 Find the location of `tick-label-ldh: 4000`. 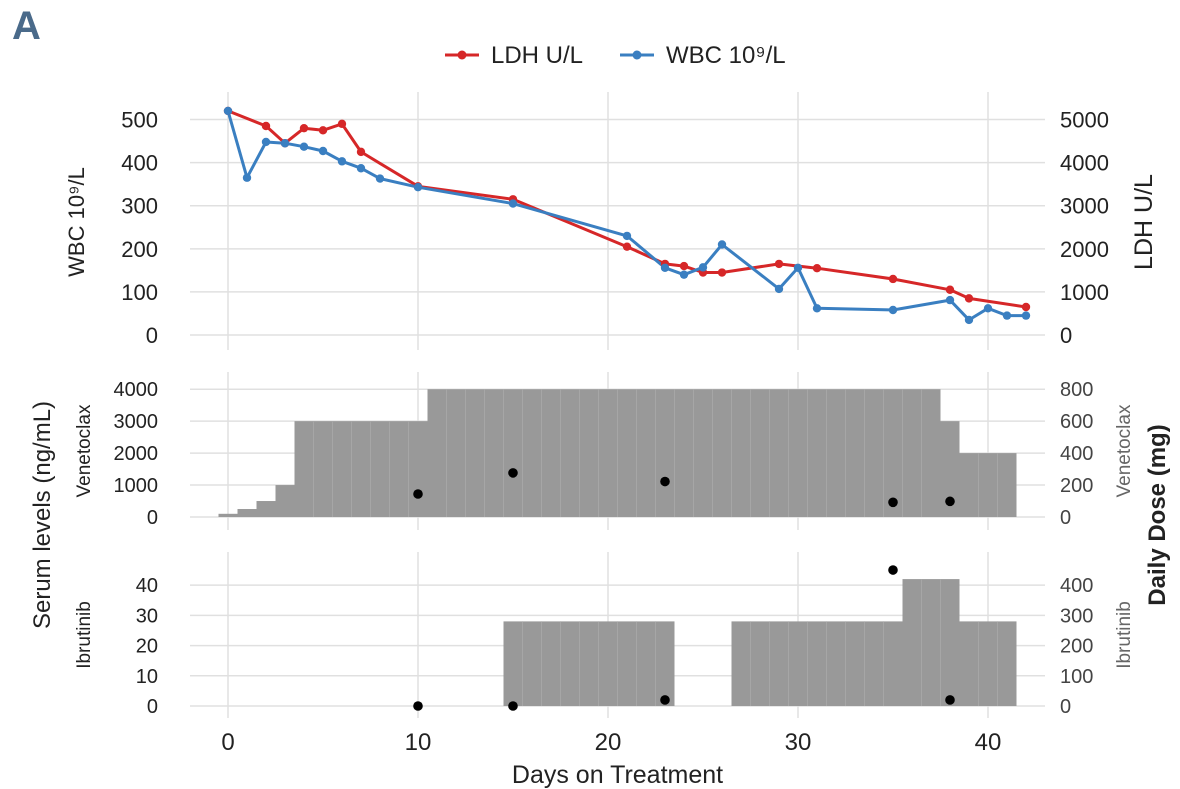

tick-label-ldh: 4000 is located at coordinates (1084, 163).